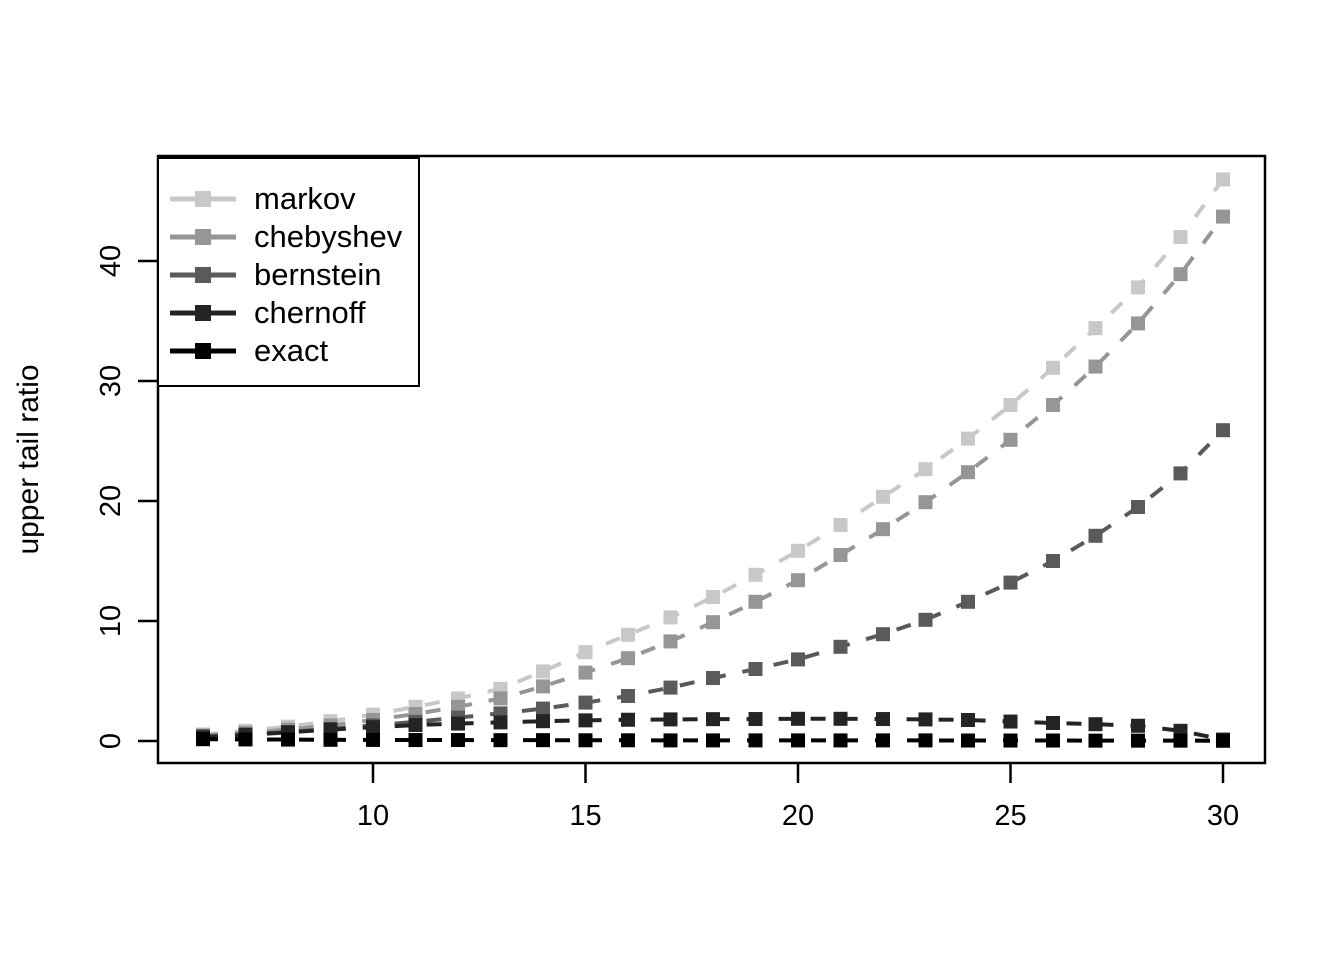 Image resolution: width=1344 pixels, height=960 pixels. I want to click on series-exact, so click(713, 740).